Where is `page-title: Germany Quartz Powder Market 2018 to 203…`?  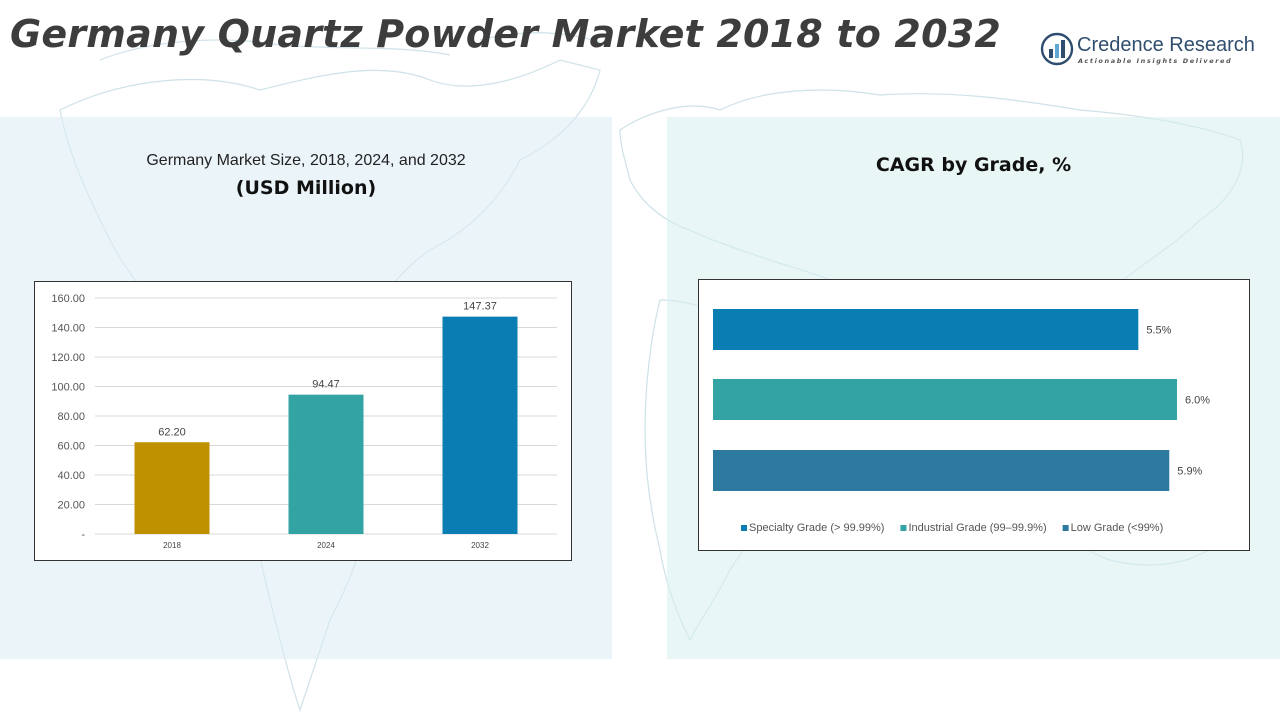 page-title: Germany Quartz Powder Market 2018 to 203… is located at coordinates (505, 34).